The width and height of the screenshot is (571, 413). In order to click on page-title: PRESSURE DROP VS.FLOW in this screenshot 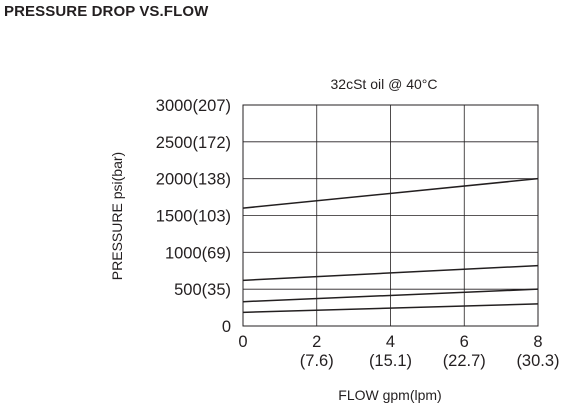, I will do `click(106, 11)`.